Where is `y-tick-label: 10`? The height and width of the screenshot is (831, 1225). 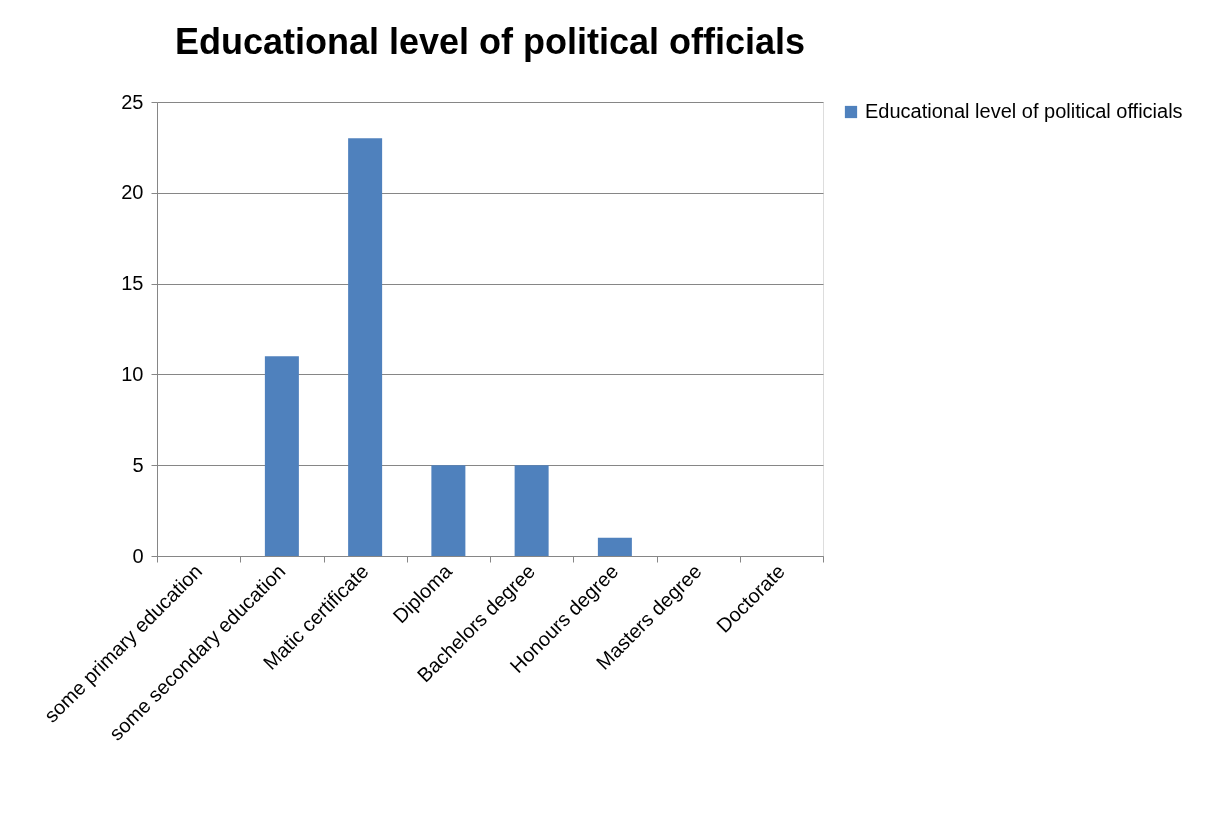 y-tick-label: 10 is located at coordinates (132, 373).